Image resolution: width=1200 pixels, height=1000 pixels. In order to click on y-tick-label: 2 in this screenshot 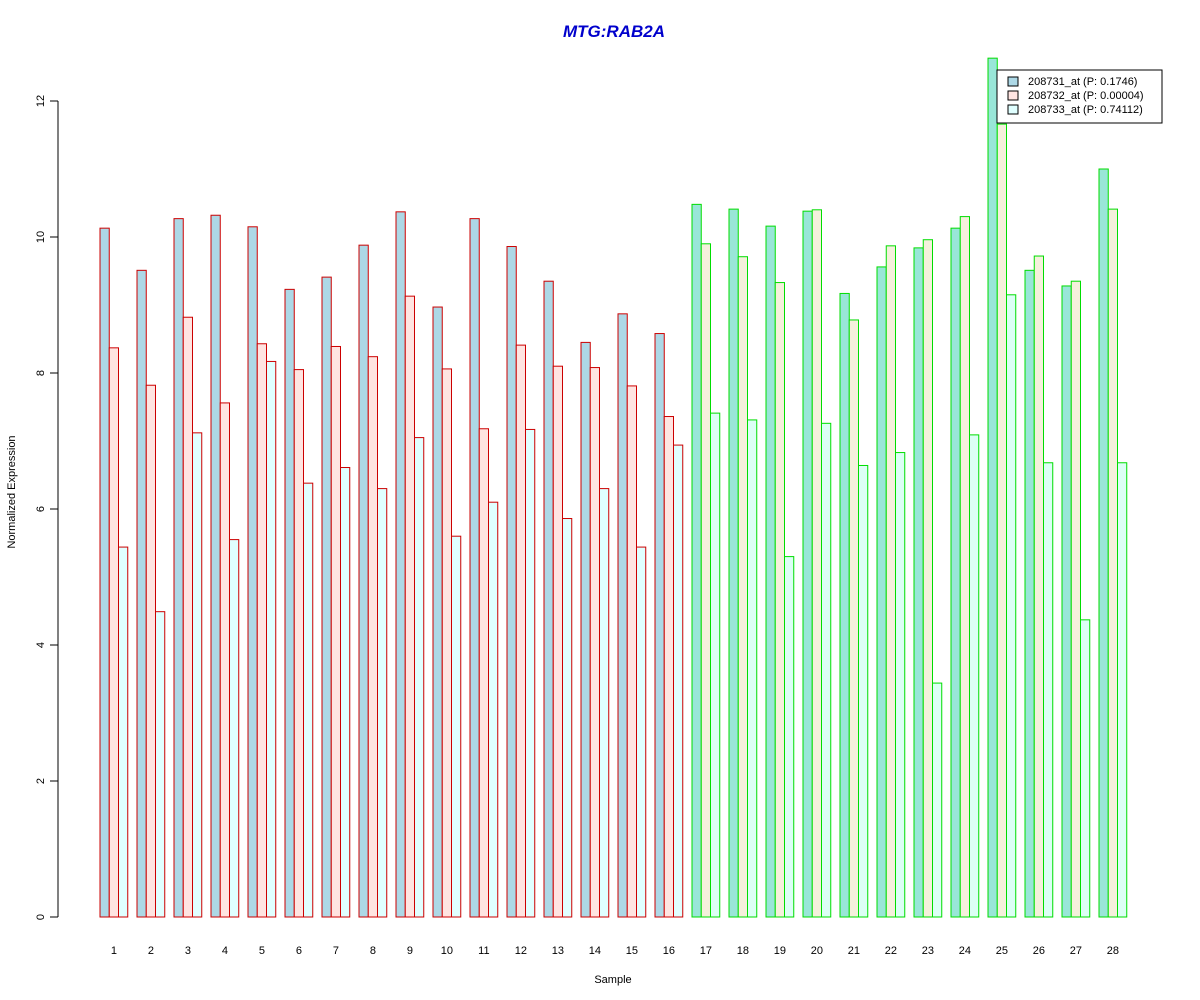, I will do `click(41, 781)`.